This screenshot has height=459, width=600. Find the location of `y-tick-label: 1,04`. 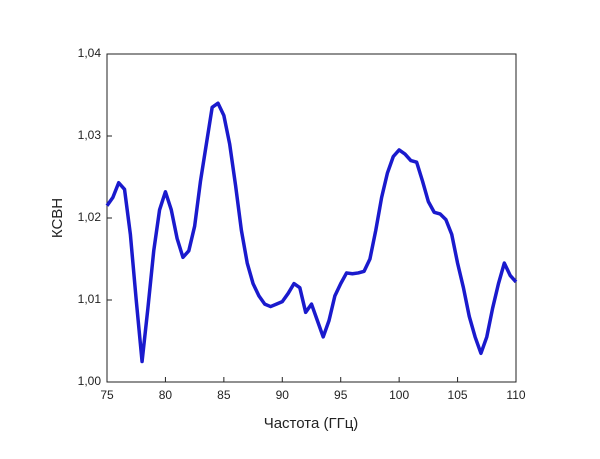

y-tick-label: 1,04 is located at coordinates (90, 53).